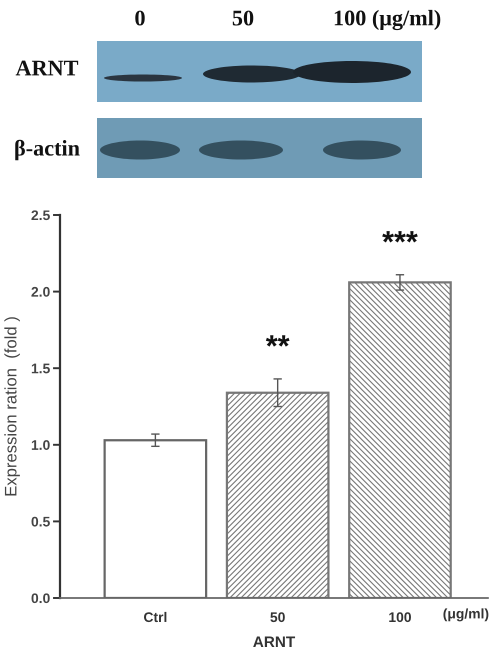 This screenshot has height=657, width=493. I want to click on annotation: ***, so click(400, 236).